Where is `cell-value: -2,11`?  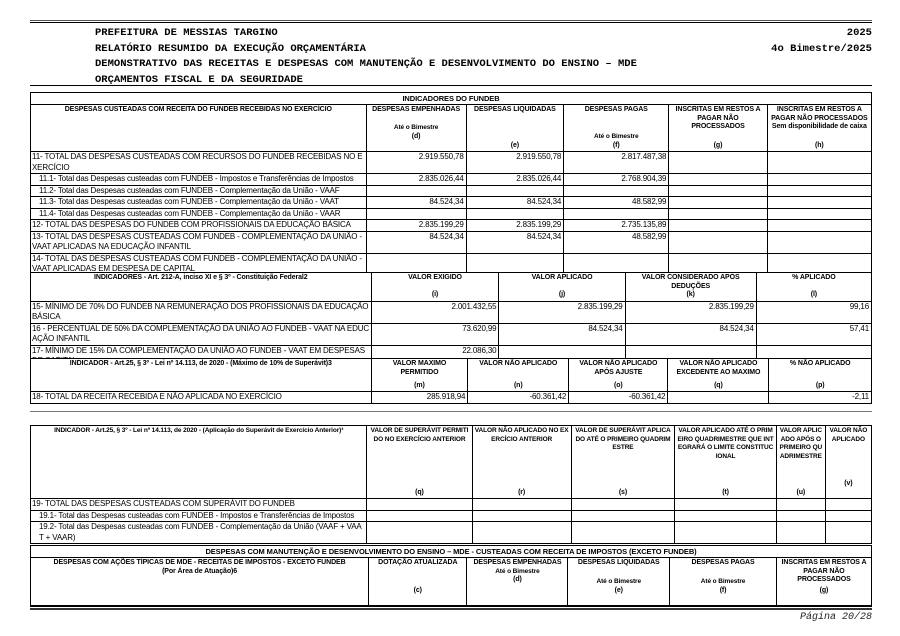 cell-value: -2,11 is located at coordinates (820, 397).